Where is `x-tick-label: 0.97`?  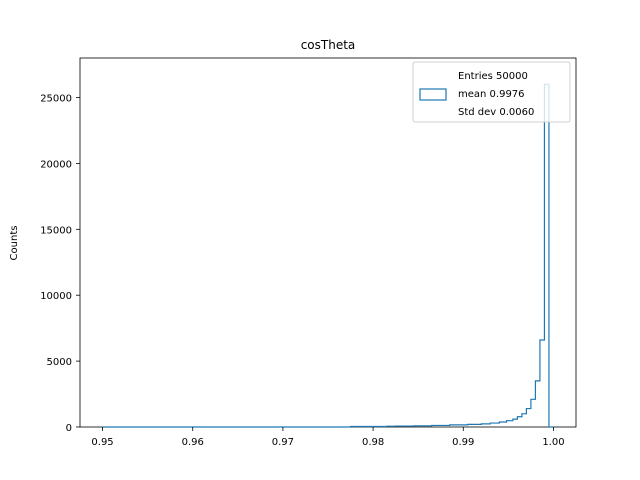
x-tick-label: 0.97 is located at coordinates (283, 442).